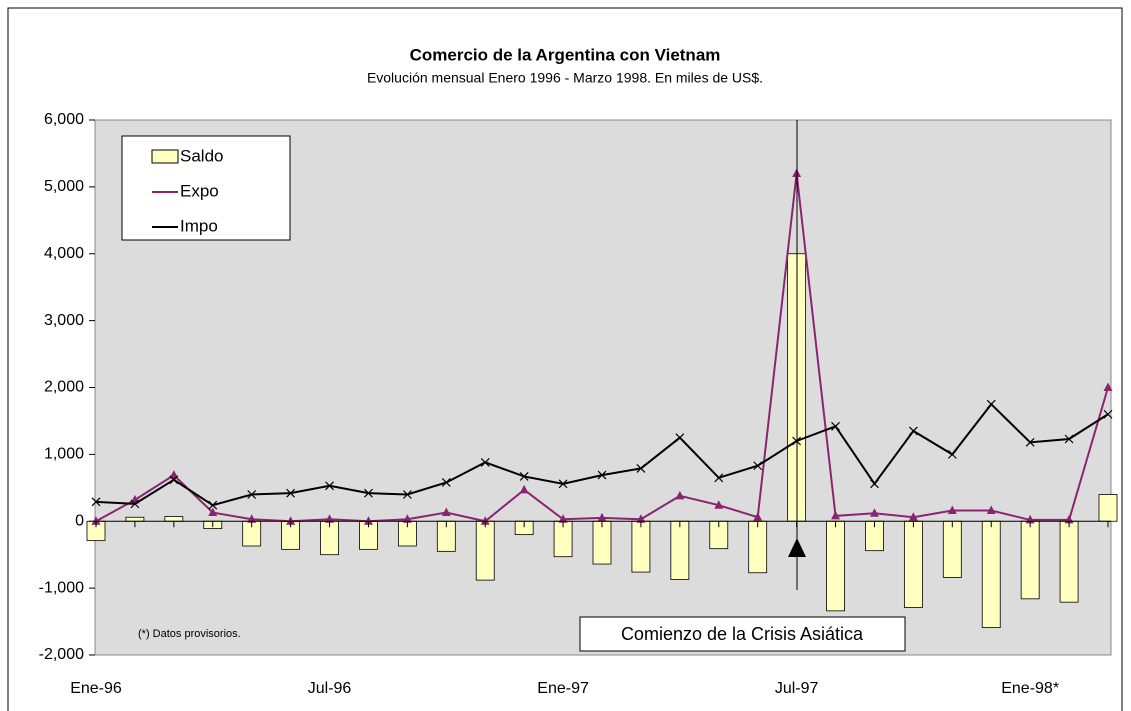 The height and width of the screenshot is (711, 1131). I want to click on annotation-box, so click(742, 634).